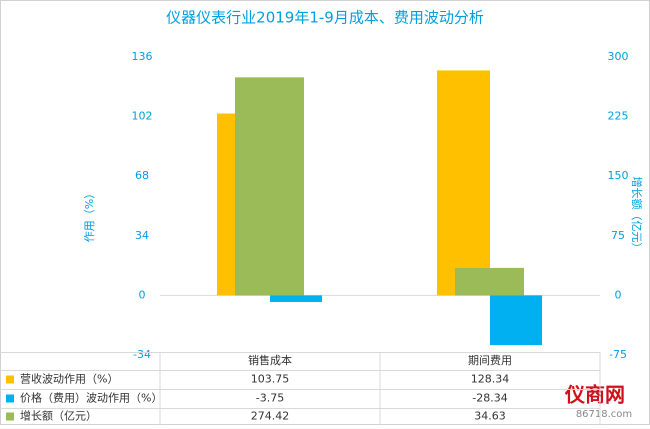 Image resolution: width=650 pixels, height=429 pixels. I want to click on y-tick-label: 0, so click(142, 294).